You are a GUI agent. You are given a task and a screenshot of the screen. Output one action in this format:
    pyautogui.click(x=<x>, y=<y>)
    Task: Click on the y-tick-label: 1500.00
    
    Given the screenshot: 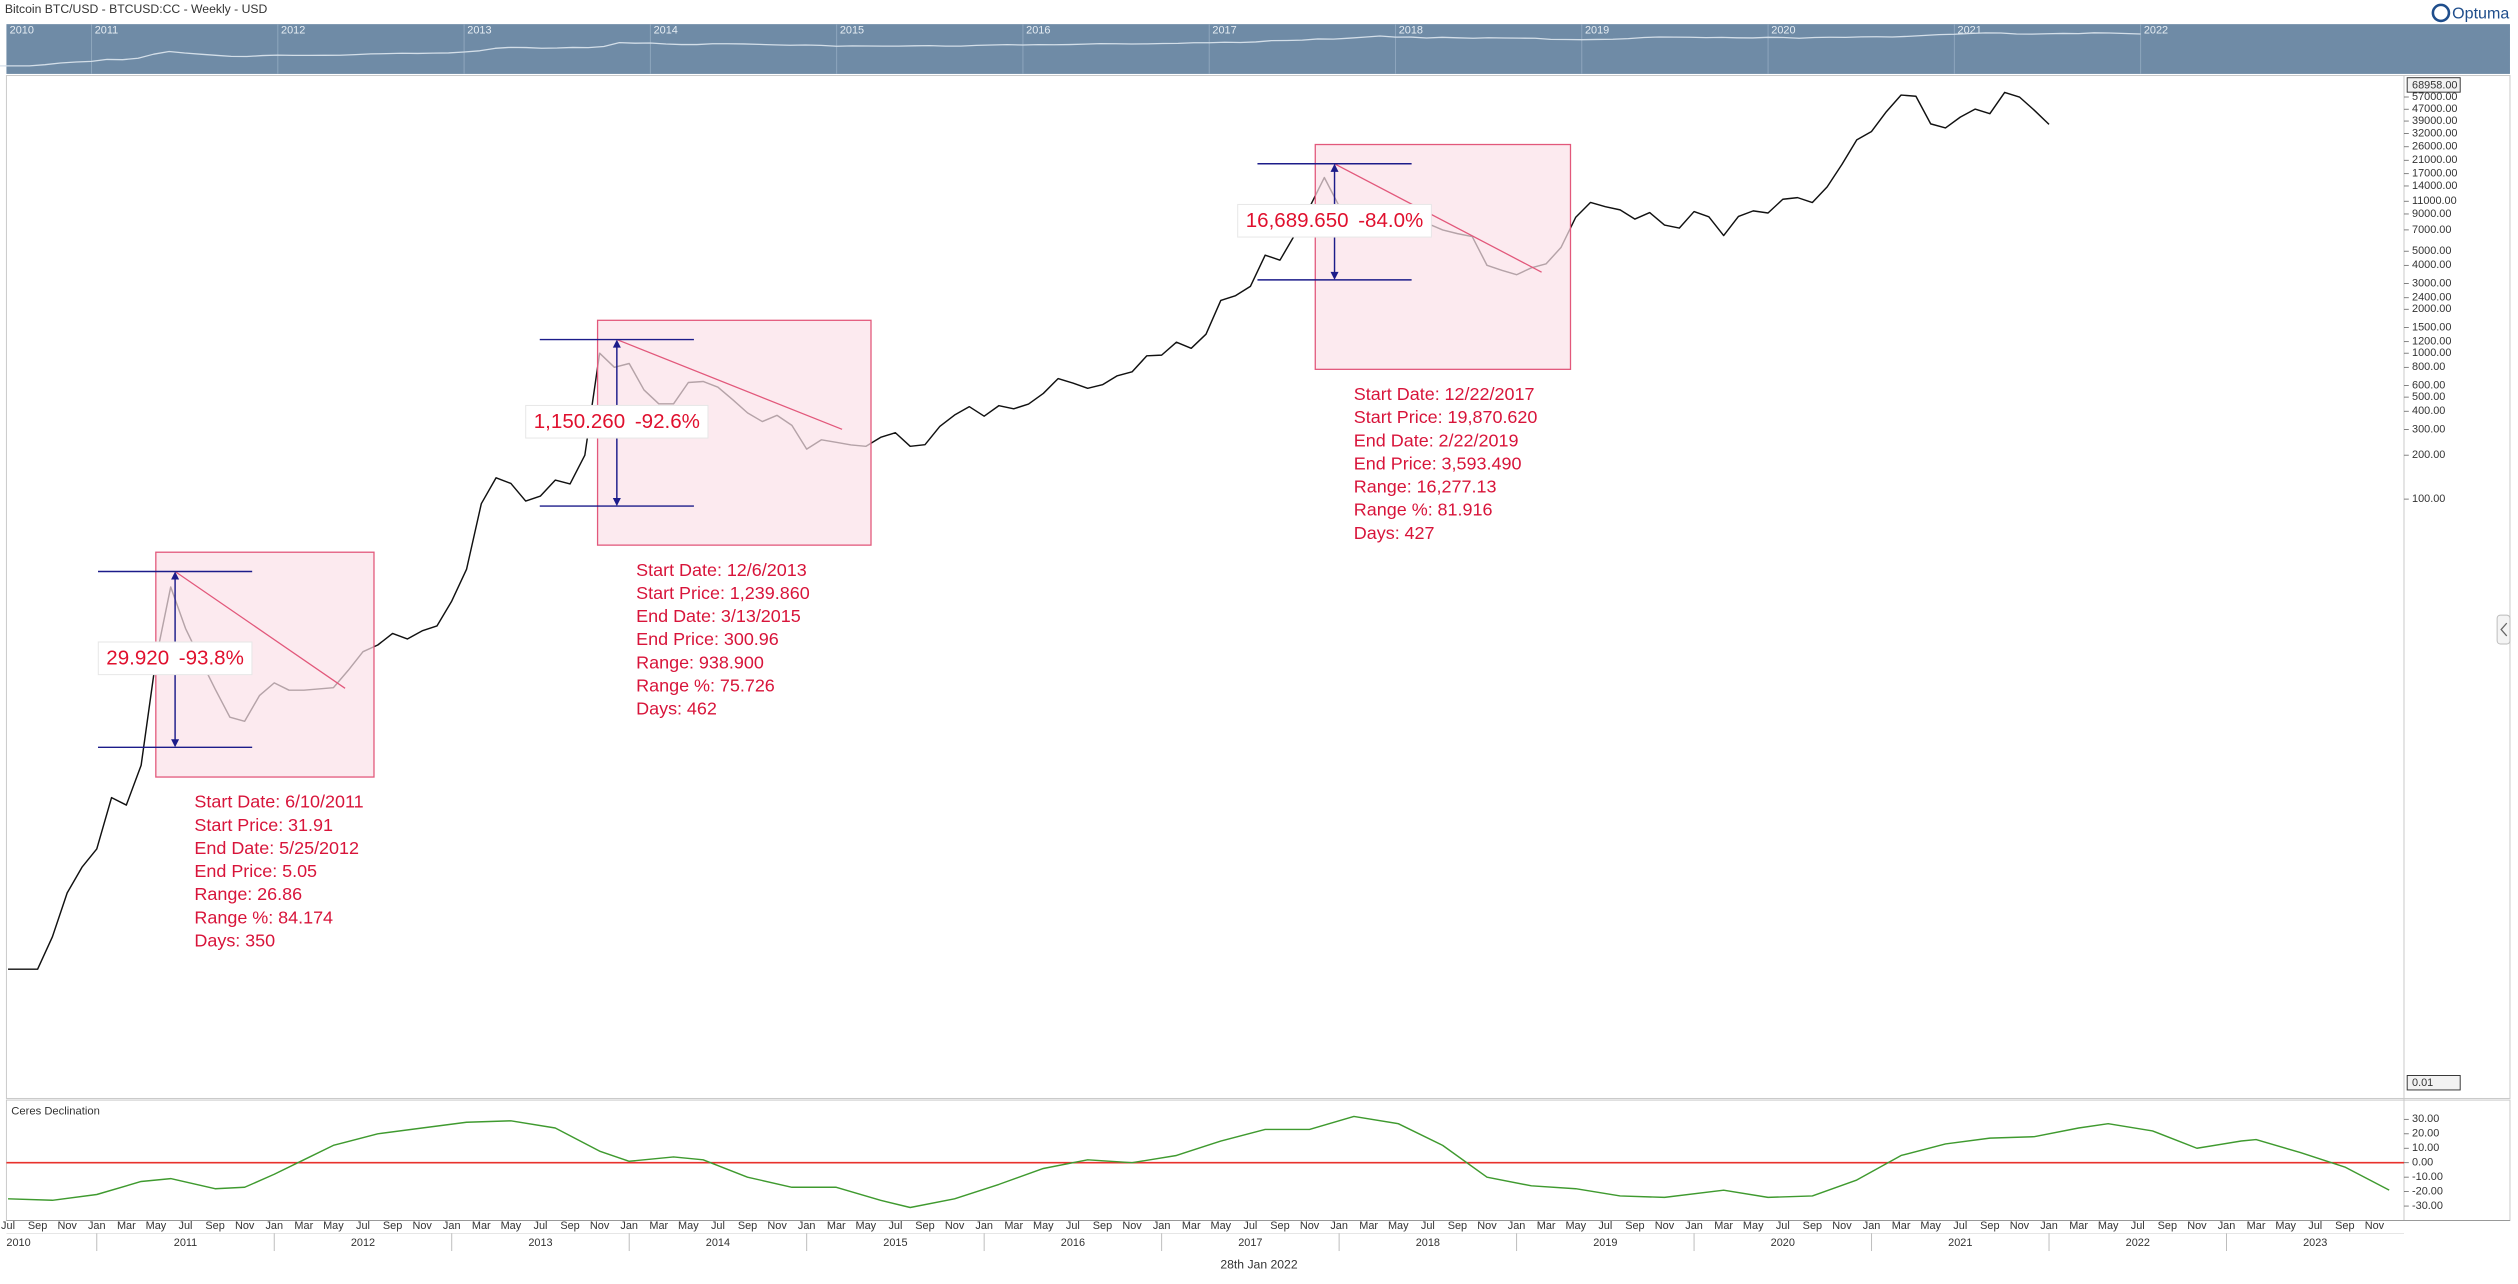 What is the action you would take?
    pyautogui.click(x=2431, y=327)
    